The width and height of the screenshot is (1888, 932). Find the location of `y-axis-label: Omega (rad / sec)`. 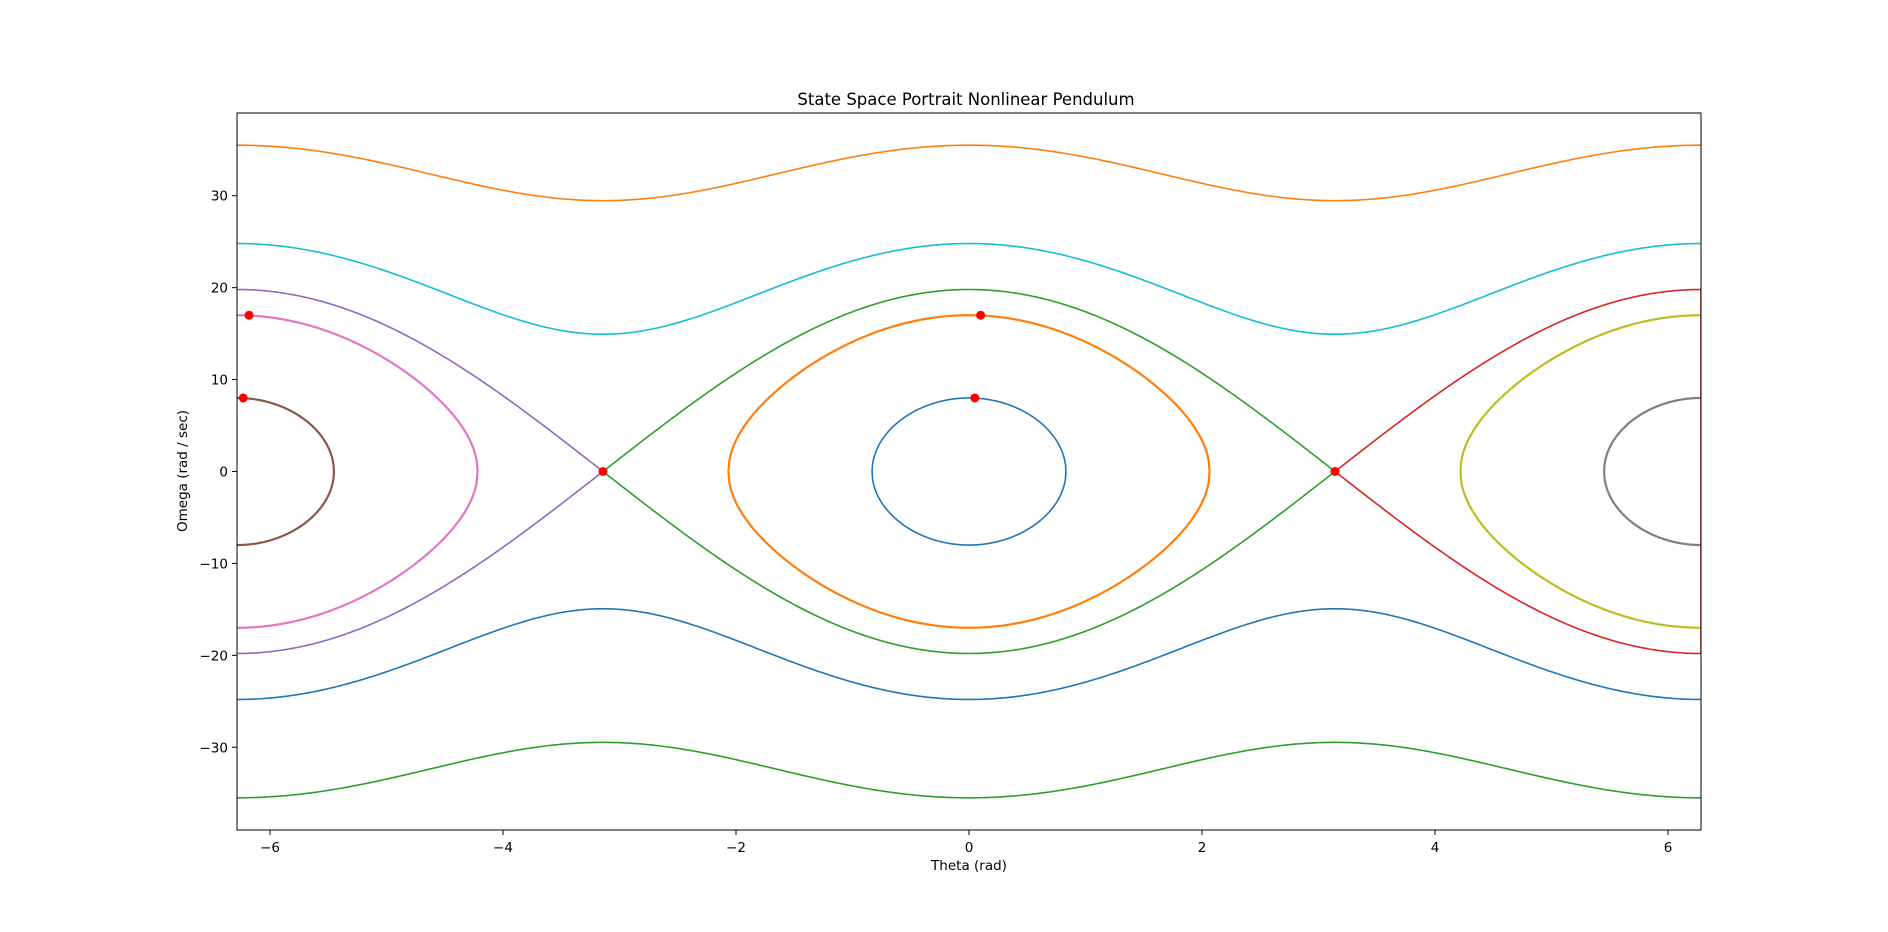

y-axis-label: Omega (rad / sec) is located at coordinates (183, 471).